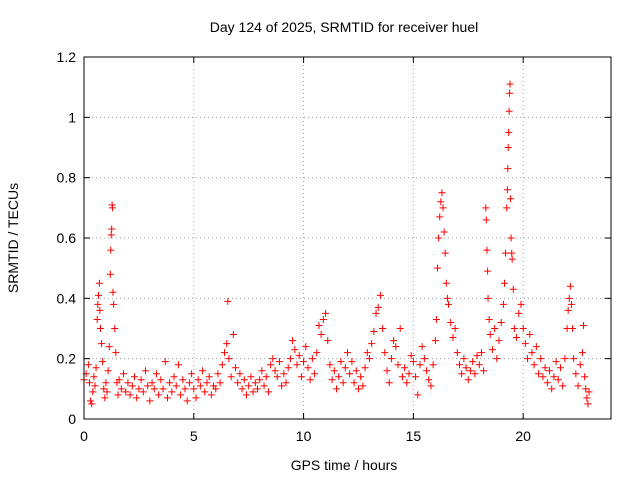 The image size is (640, 480). Describe the element at coordinates (523, 436) in the screenshot. I see `x-tick-label: 20` at that location.